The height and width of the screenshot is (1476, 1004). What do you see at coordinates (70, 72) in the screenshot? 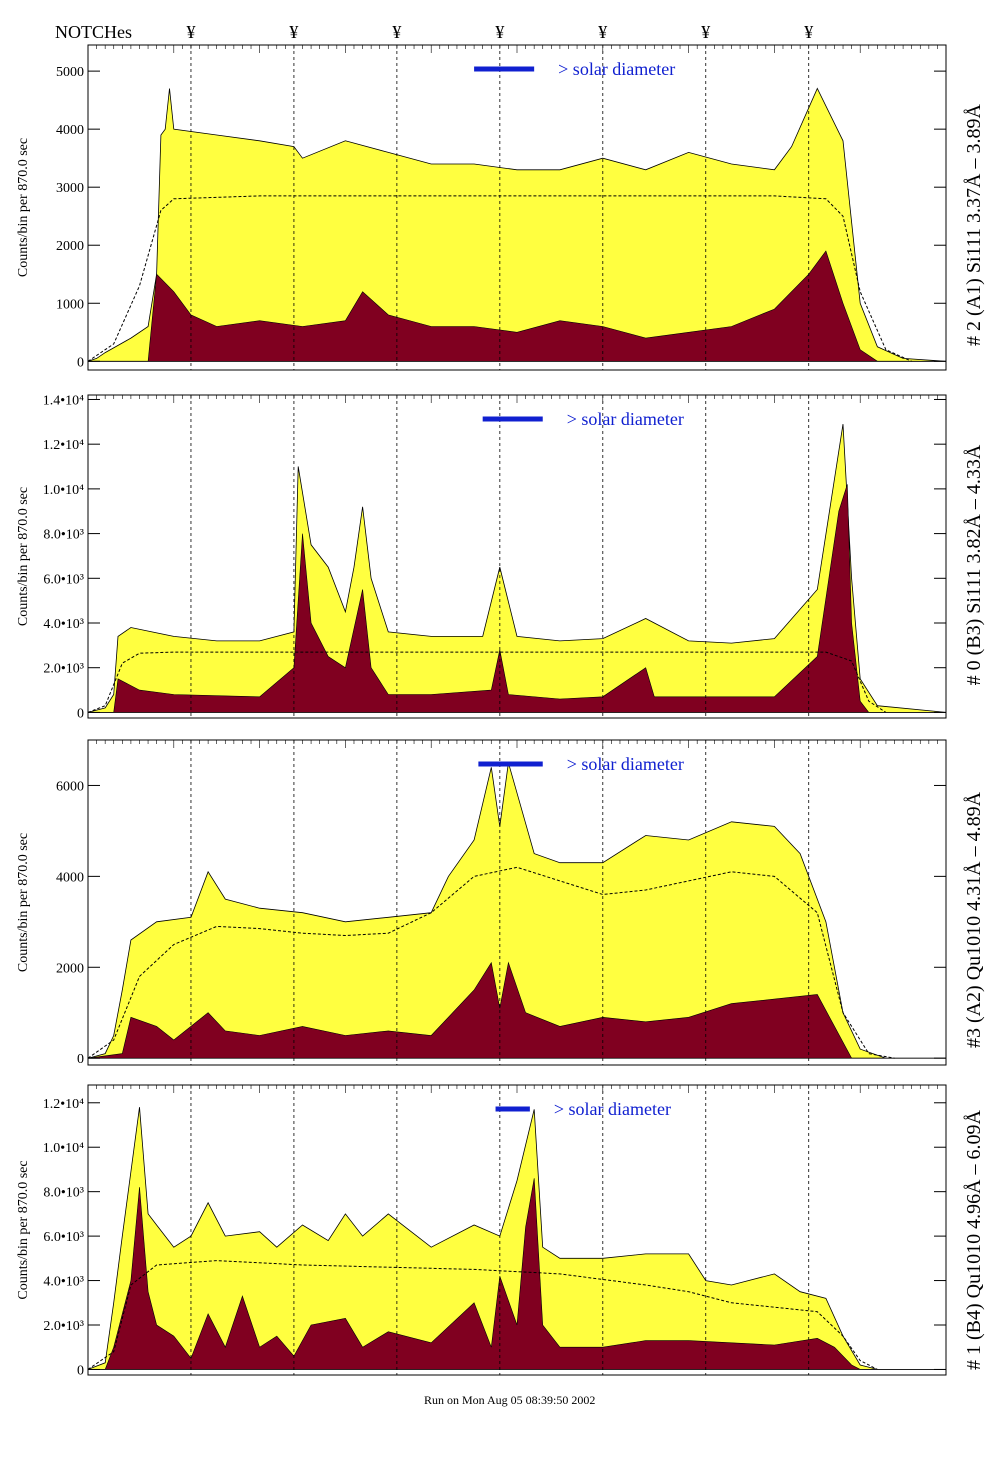
I see `y-tick-label: 5000` at bounding box center [70, 72].